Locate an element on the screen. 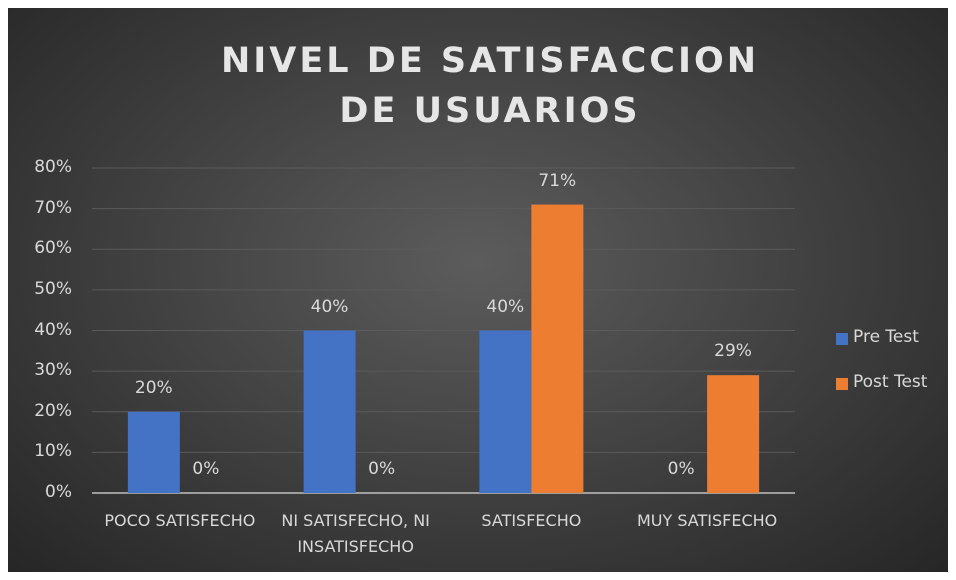 The image size is (956, 580). y-tick-label: 60% is located at coordinates (53, 248).